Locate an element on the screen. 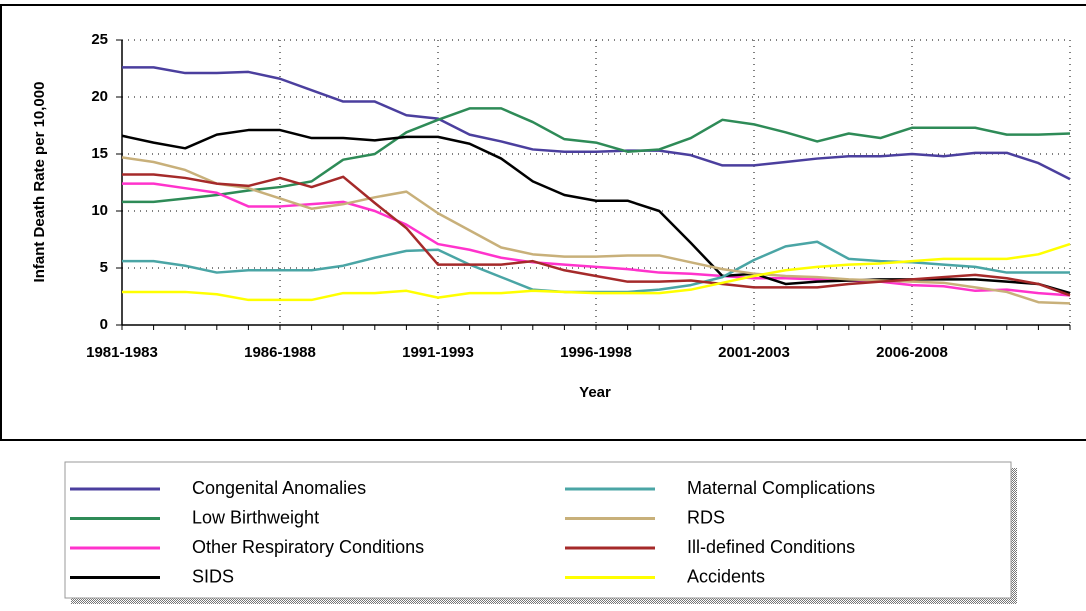  y-tick-label: 25 is located at coordinates (99, 39).